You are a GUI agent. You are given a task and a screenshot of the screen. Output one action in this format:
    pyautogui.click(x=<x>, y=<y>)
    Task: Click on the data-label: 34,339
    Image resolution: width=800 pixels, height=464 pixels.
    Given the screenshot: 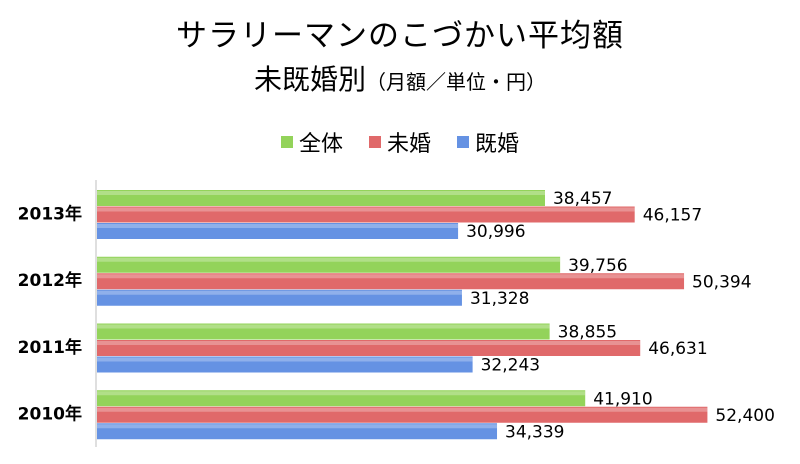 What is the action you would take?
    pyautogui.click(x=534, y=432)
    